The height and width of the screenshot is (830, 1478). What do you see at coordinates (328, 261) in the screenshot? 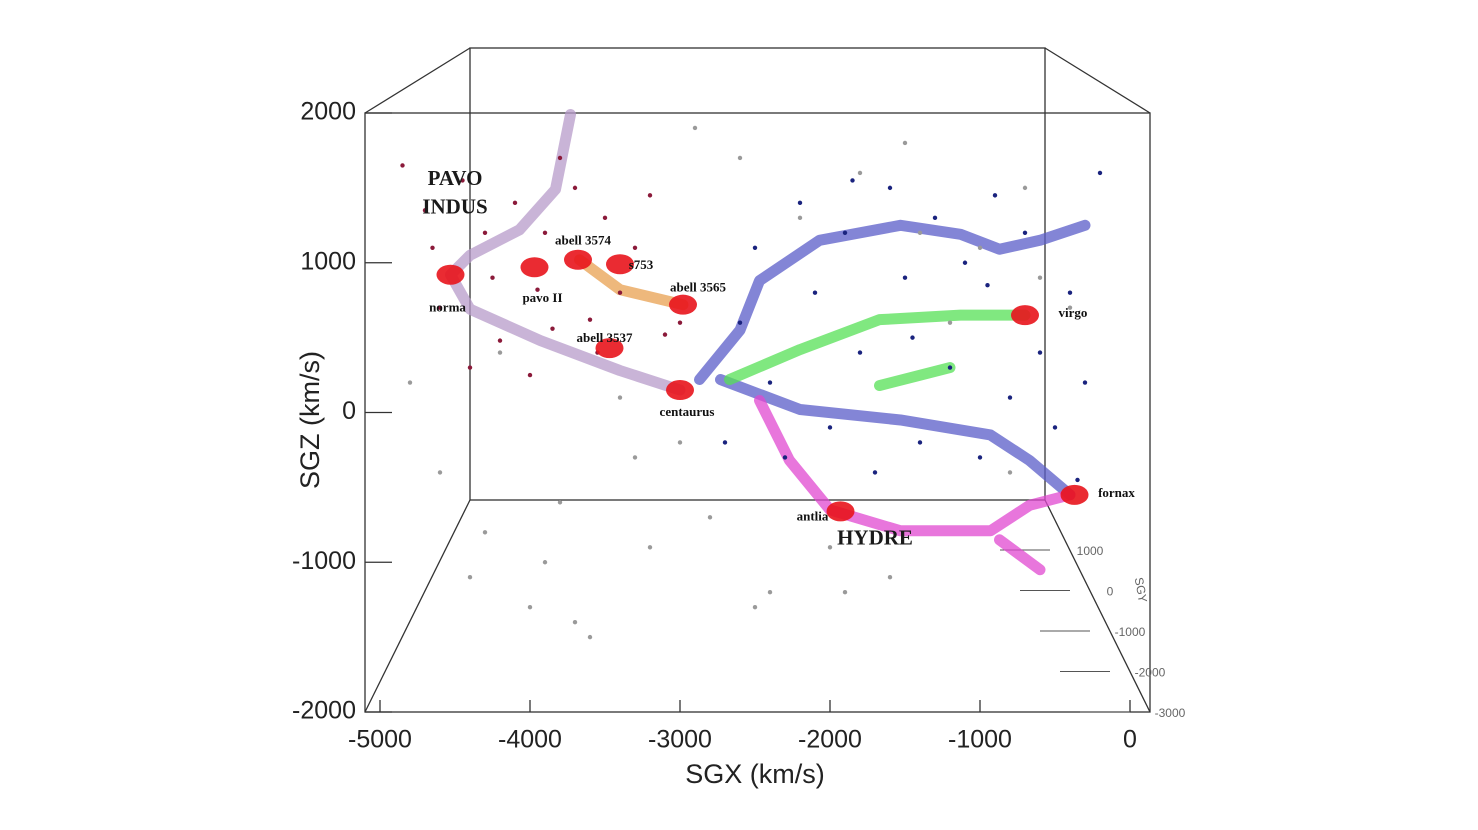
I see `y-tick-label: 1000` at bounding box center [328, 261].